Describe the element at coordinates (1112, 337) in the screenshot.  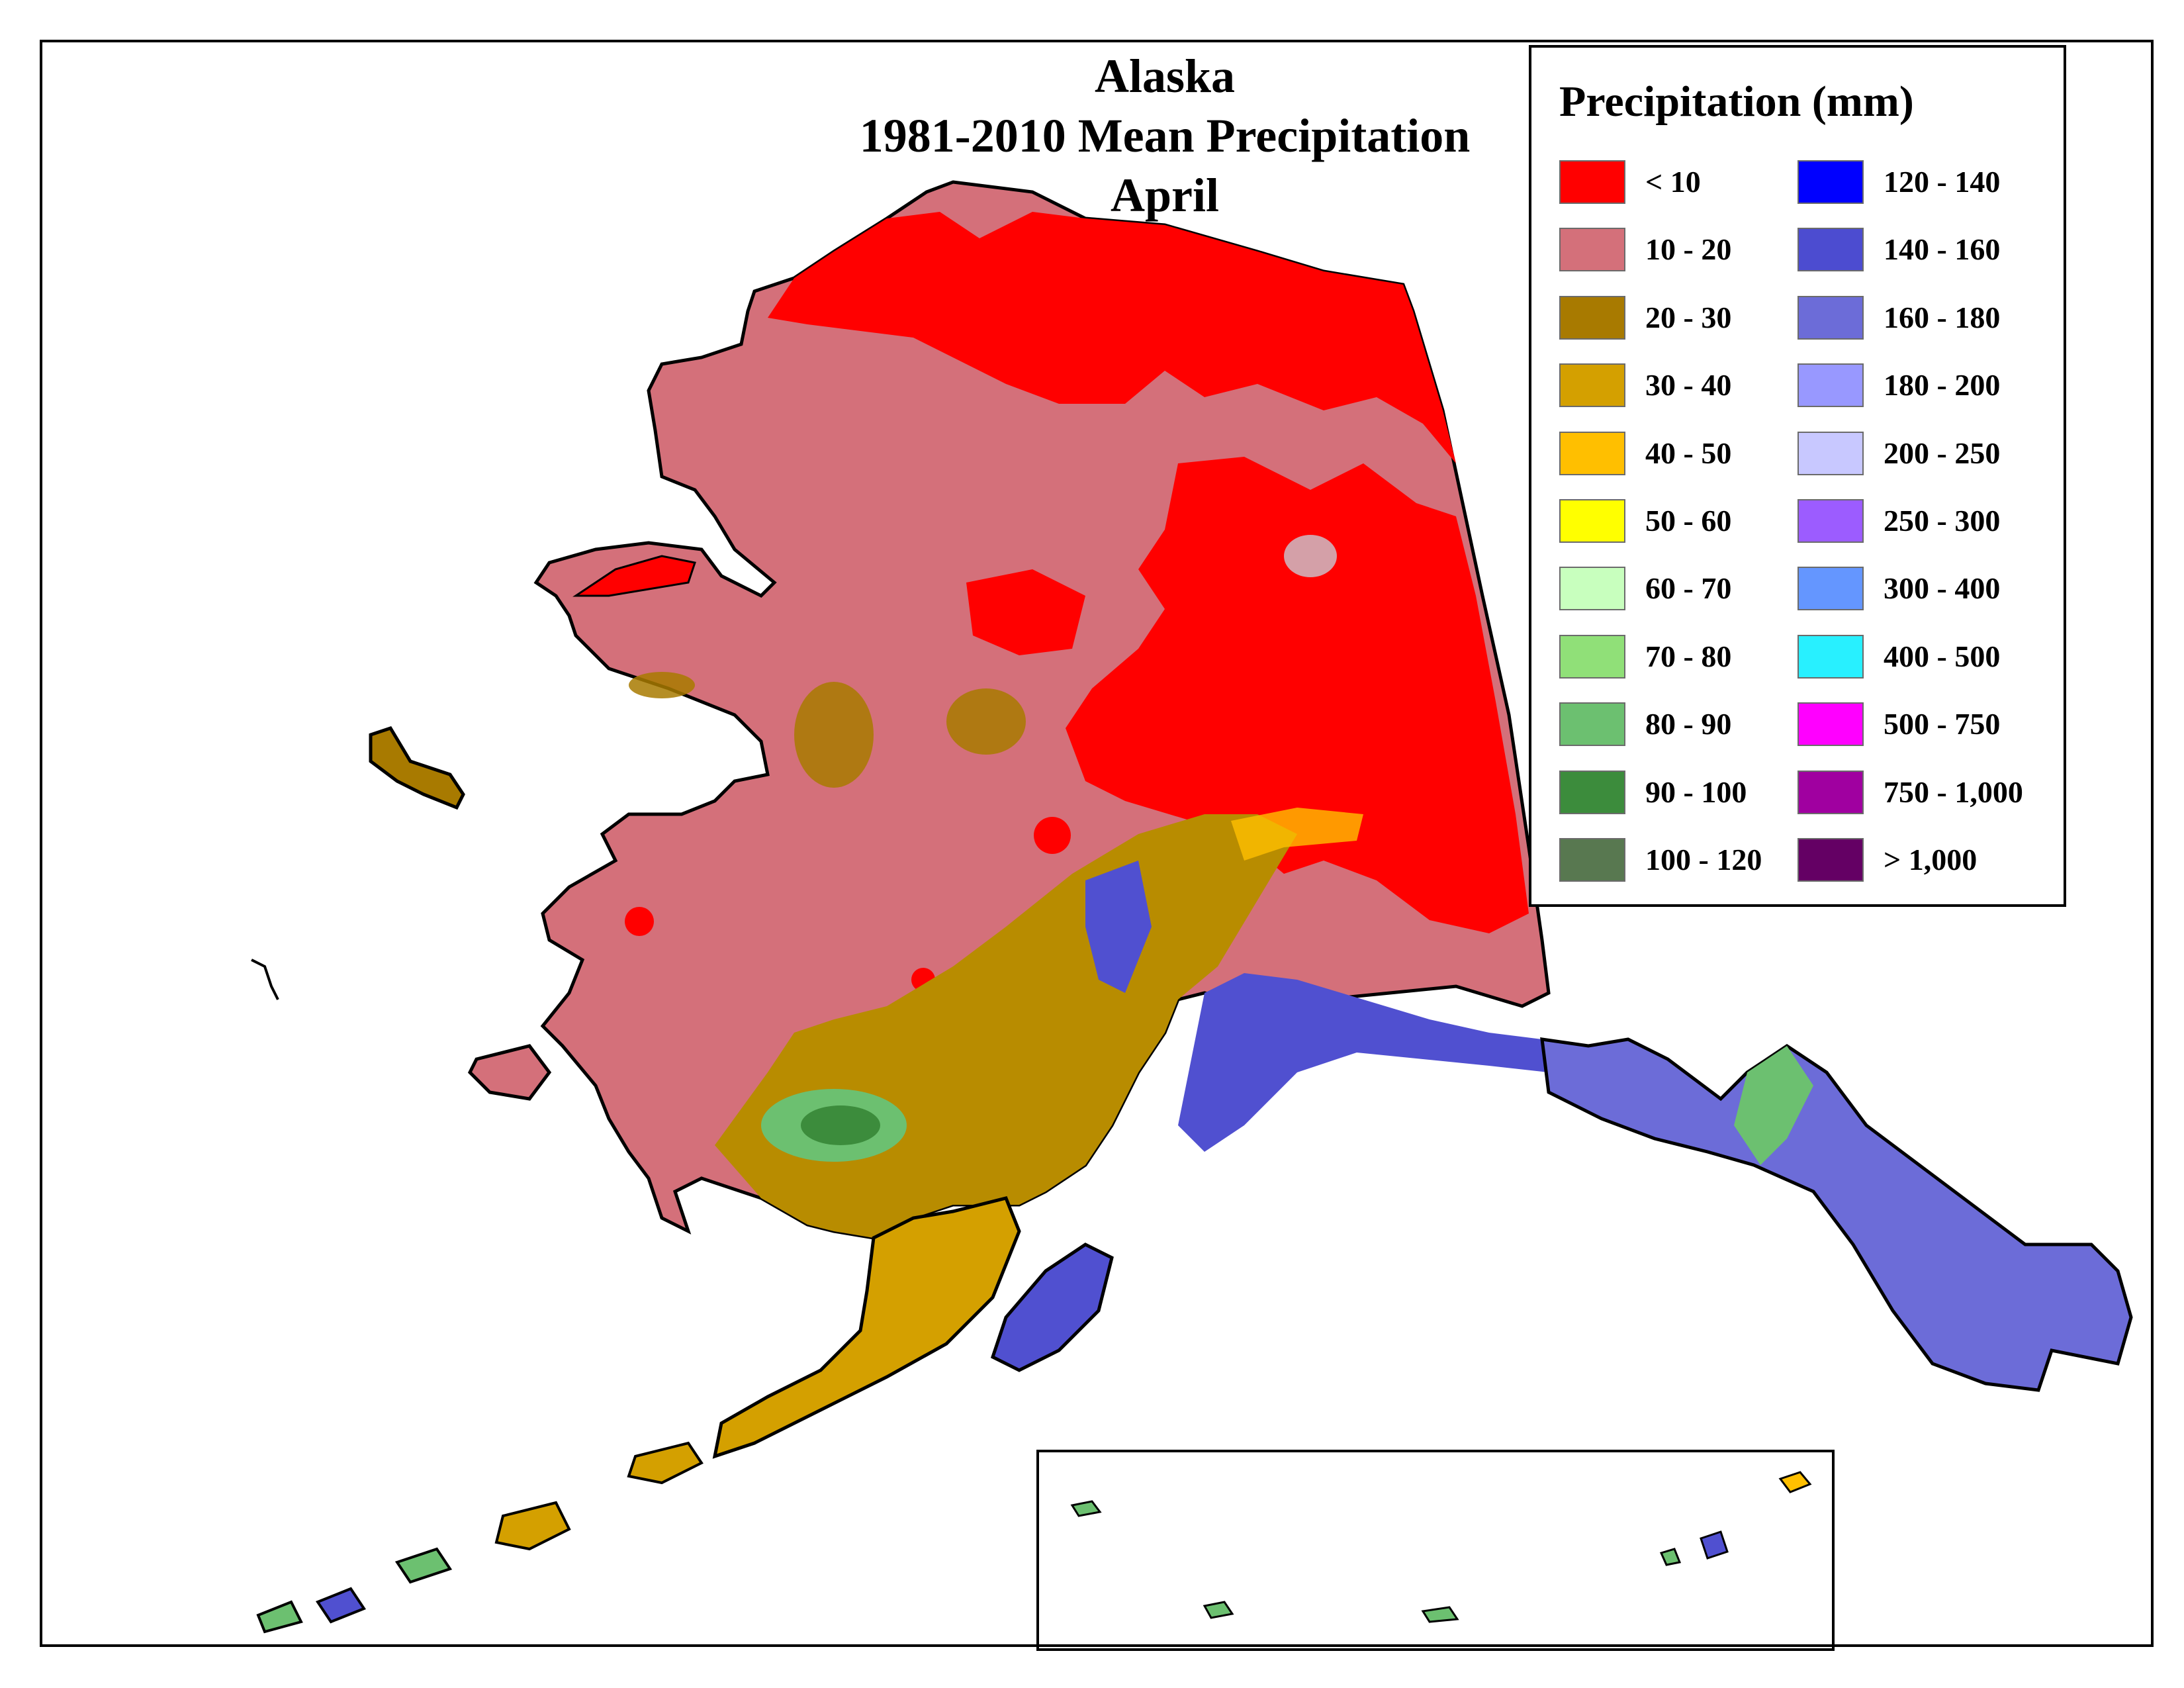
I see `region-lt10-north` at that location.